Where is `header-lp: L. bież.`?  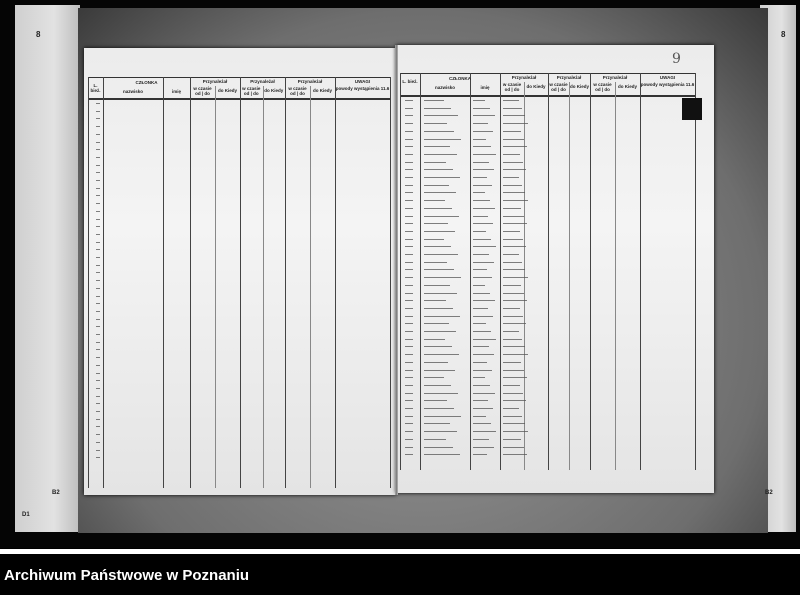
header-lp: L. bież. is located at coordinates (95, 88).